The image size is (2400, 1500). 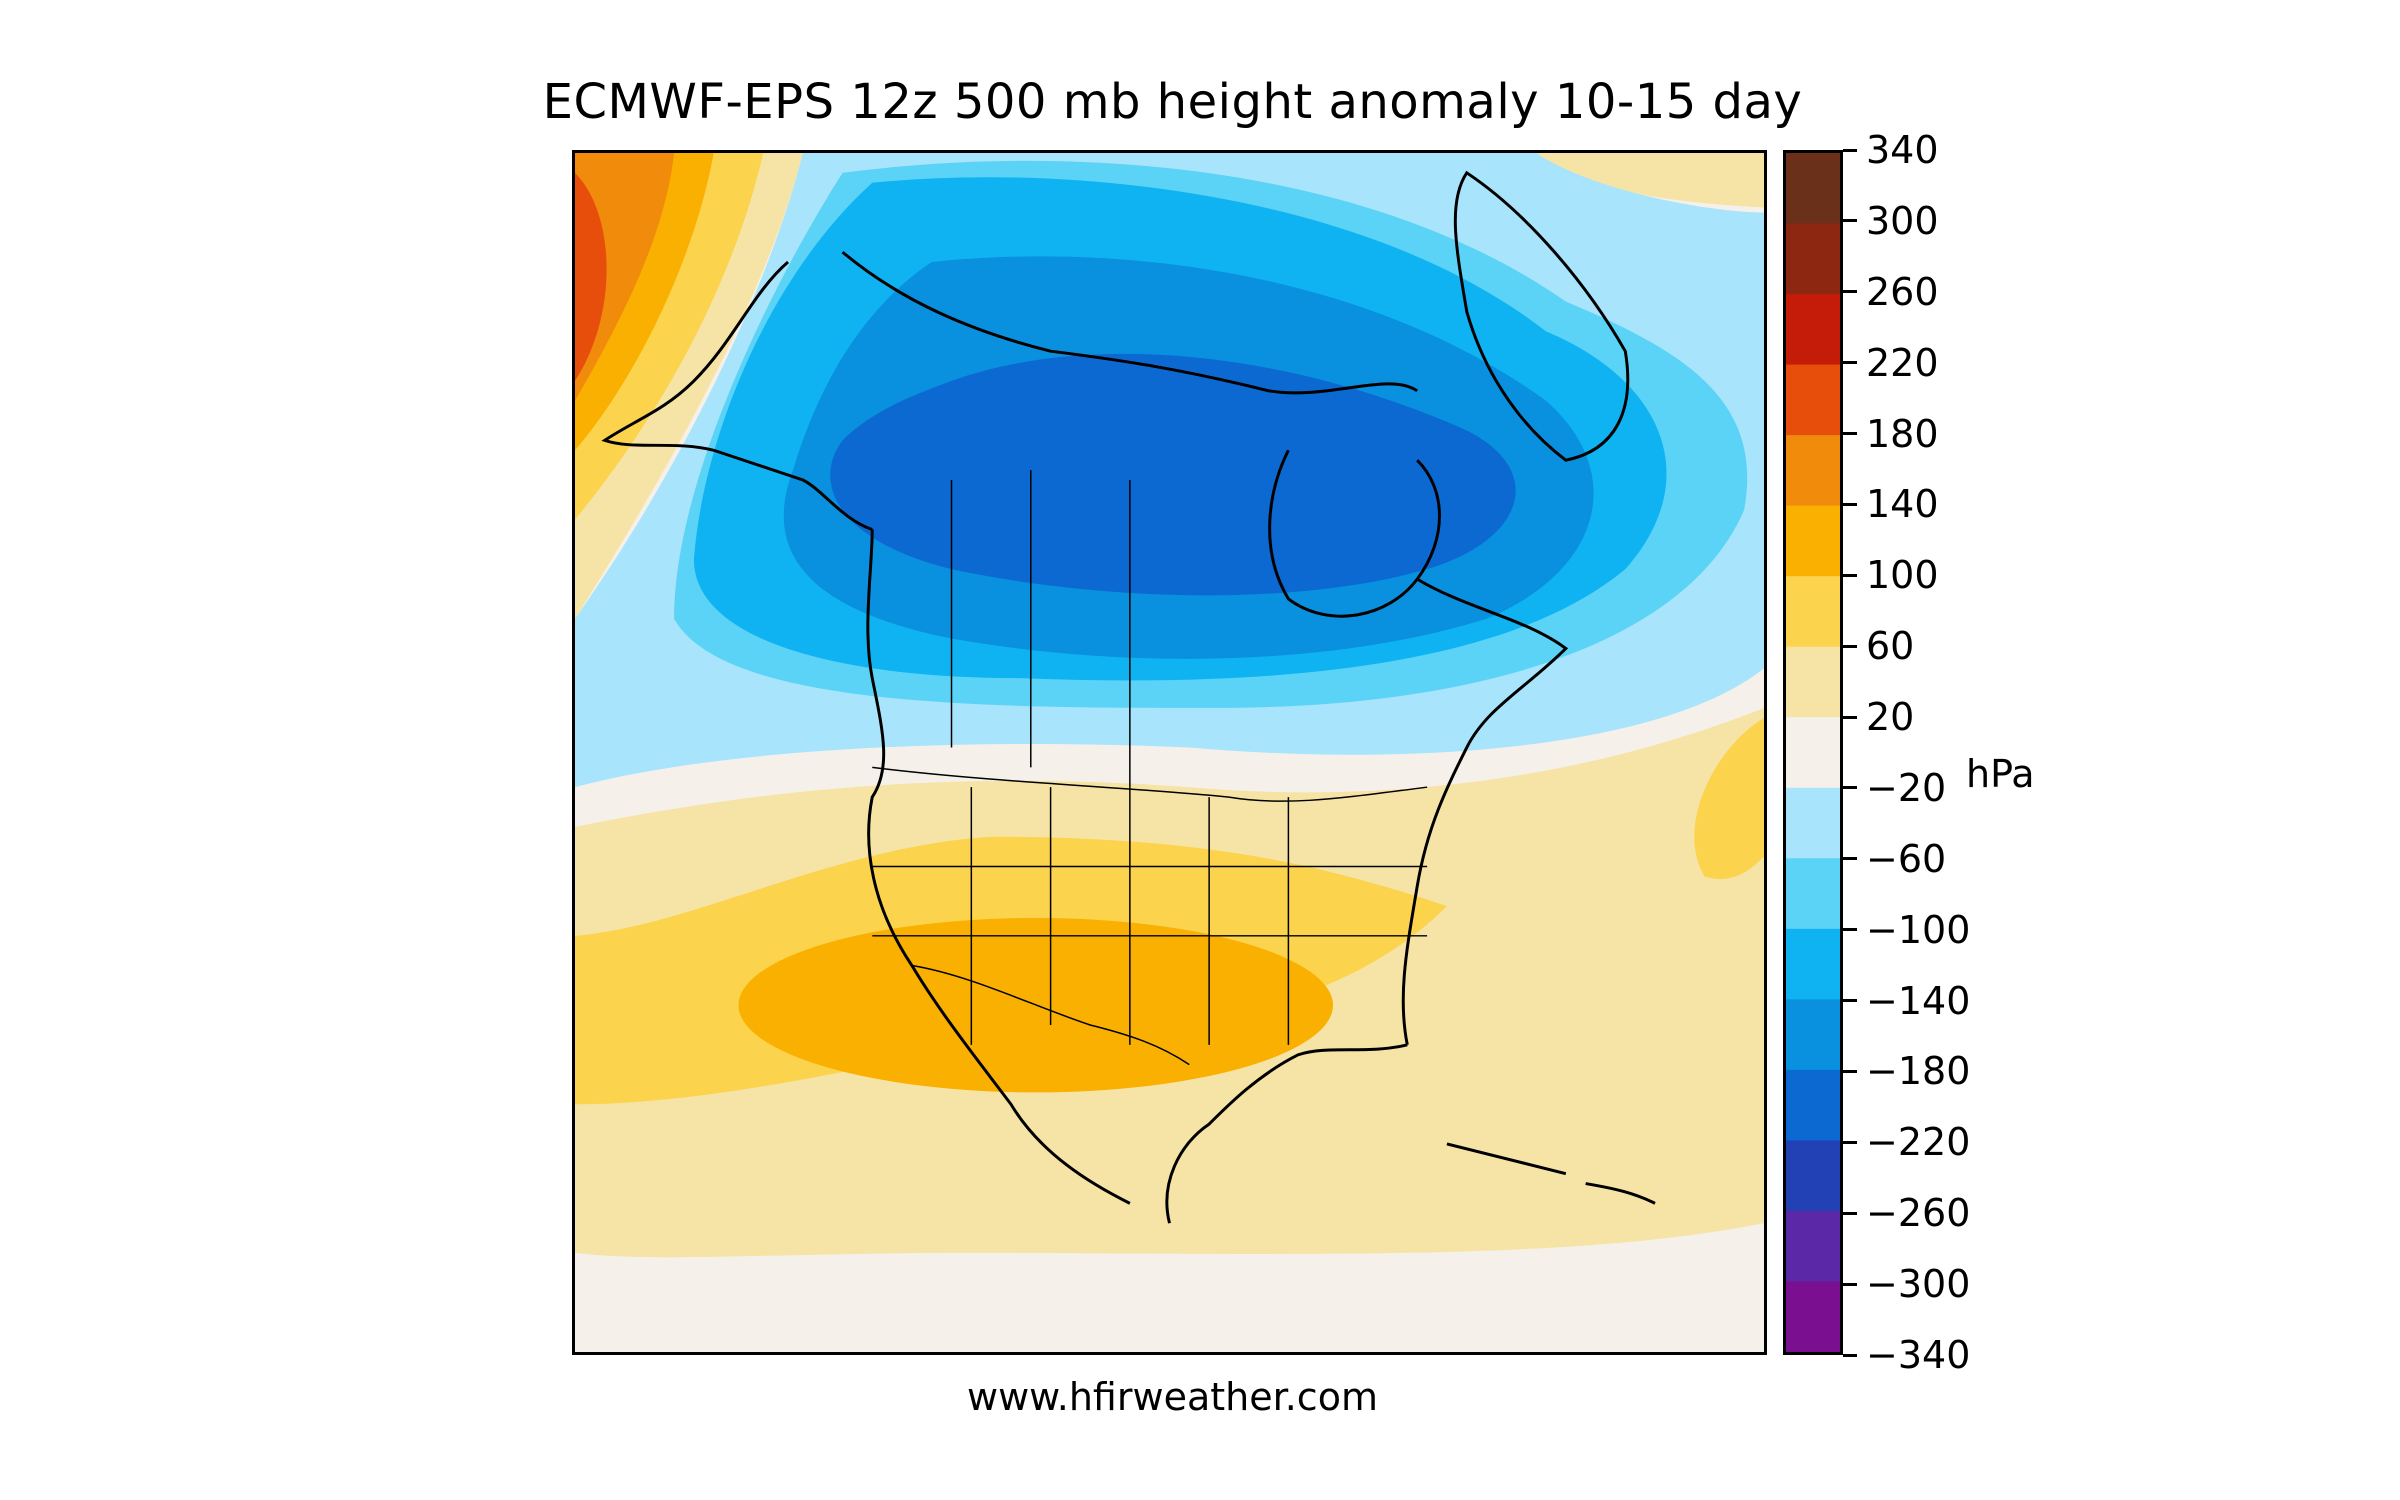 What do you see at coordinates (1650, 180) in the screenshot?
I see `contour-pos-20-ne` at bounding box center [1650, 180].